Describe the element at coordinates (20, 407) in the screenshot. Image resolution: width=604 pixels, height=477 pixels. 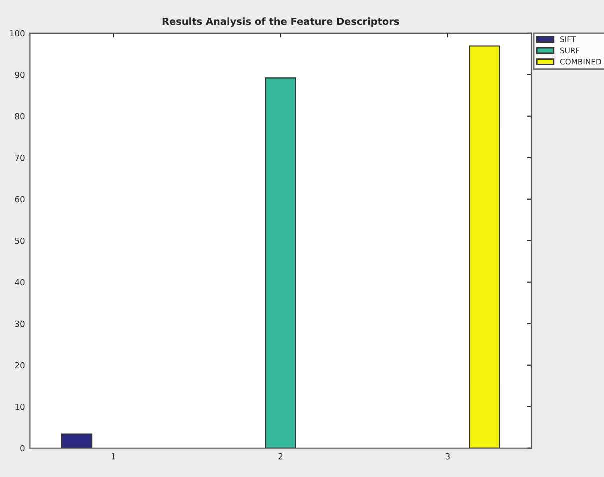
I see `y-tick-label: 10` at that location.